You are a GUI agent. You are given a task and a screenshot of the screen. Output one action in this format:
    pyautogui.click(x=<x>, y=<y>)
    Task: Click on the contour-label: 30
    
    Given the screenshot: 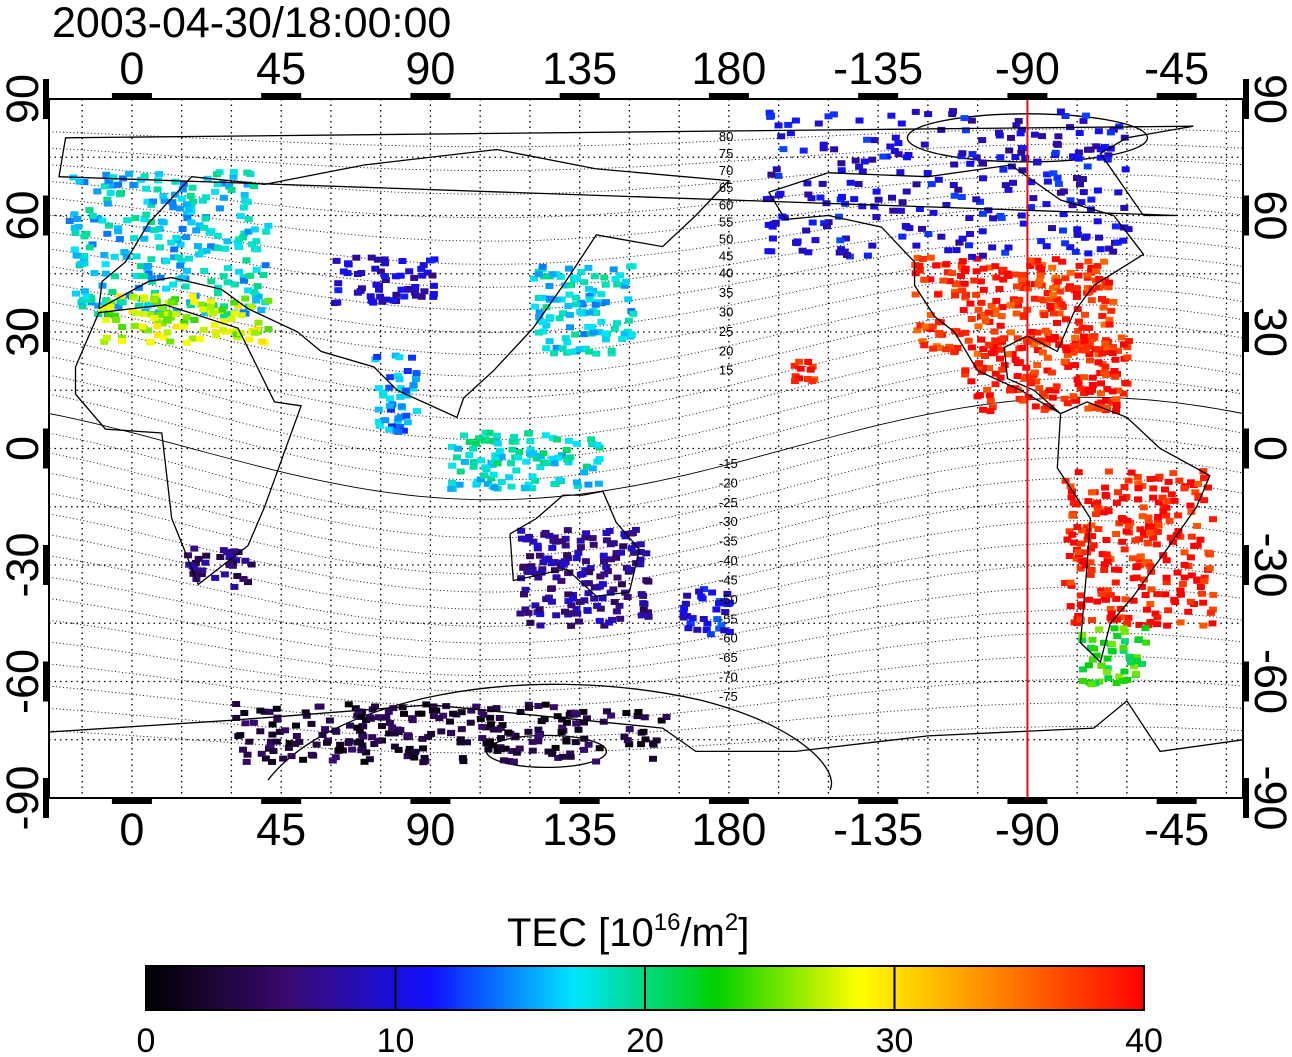 What is the action you would take?
    pyautogui.click(x=726, y=311)
    